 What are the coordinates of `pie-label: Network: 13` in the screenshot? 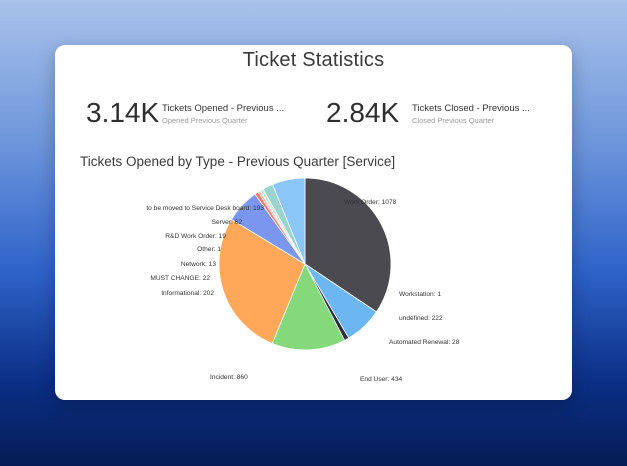 It's located at (199, 264).